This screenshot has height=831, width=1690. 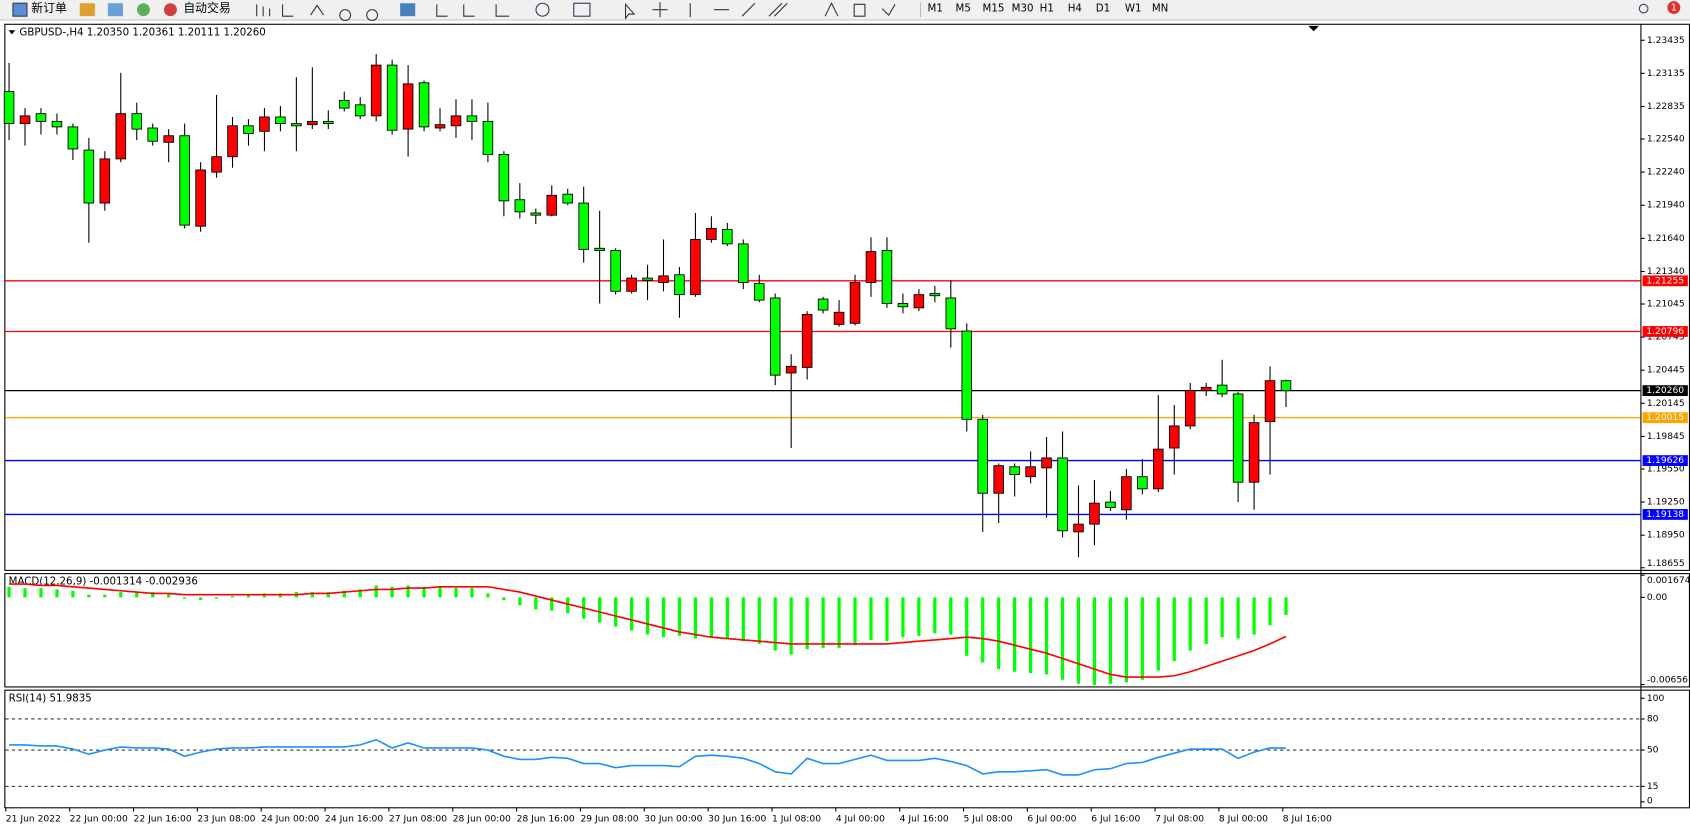 I want to click on y-tick-label: 1.21045, so click(x=1666, y=303).